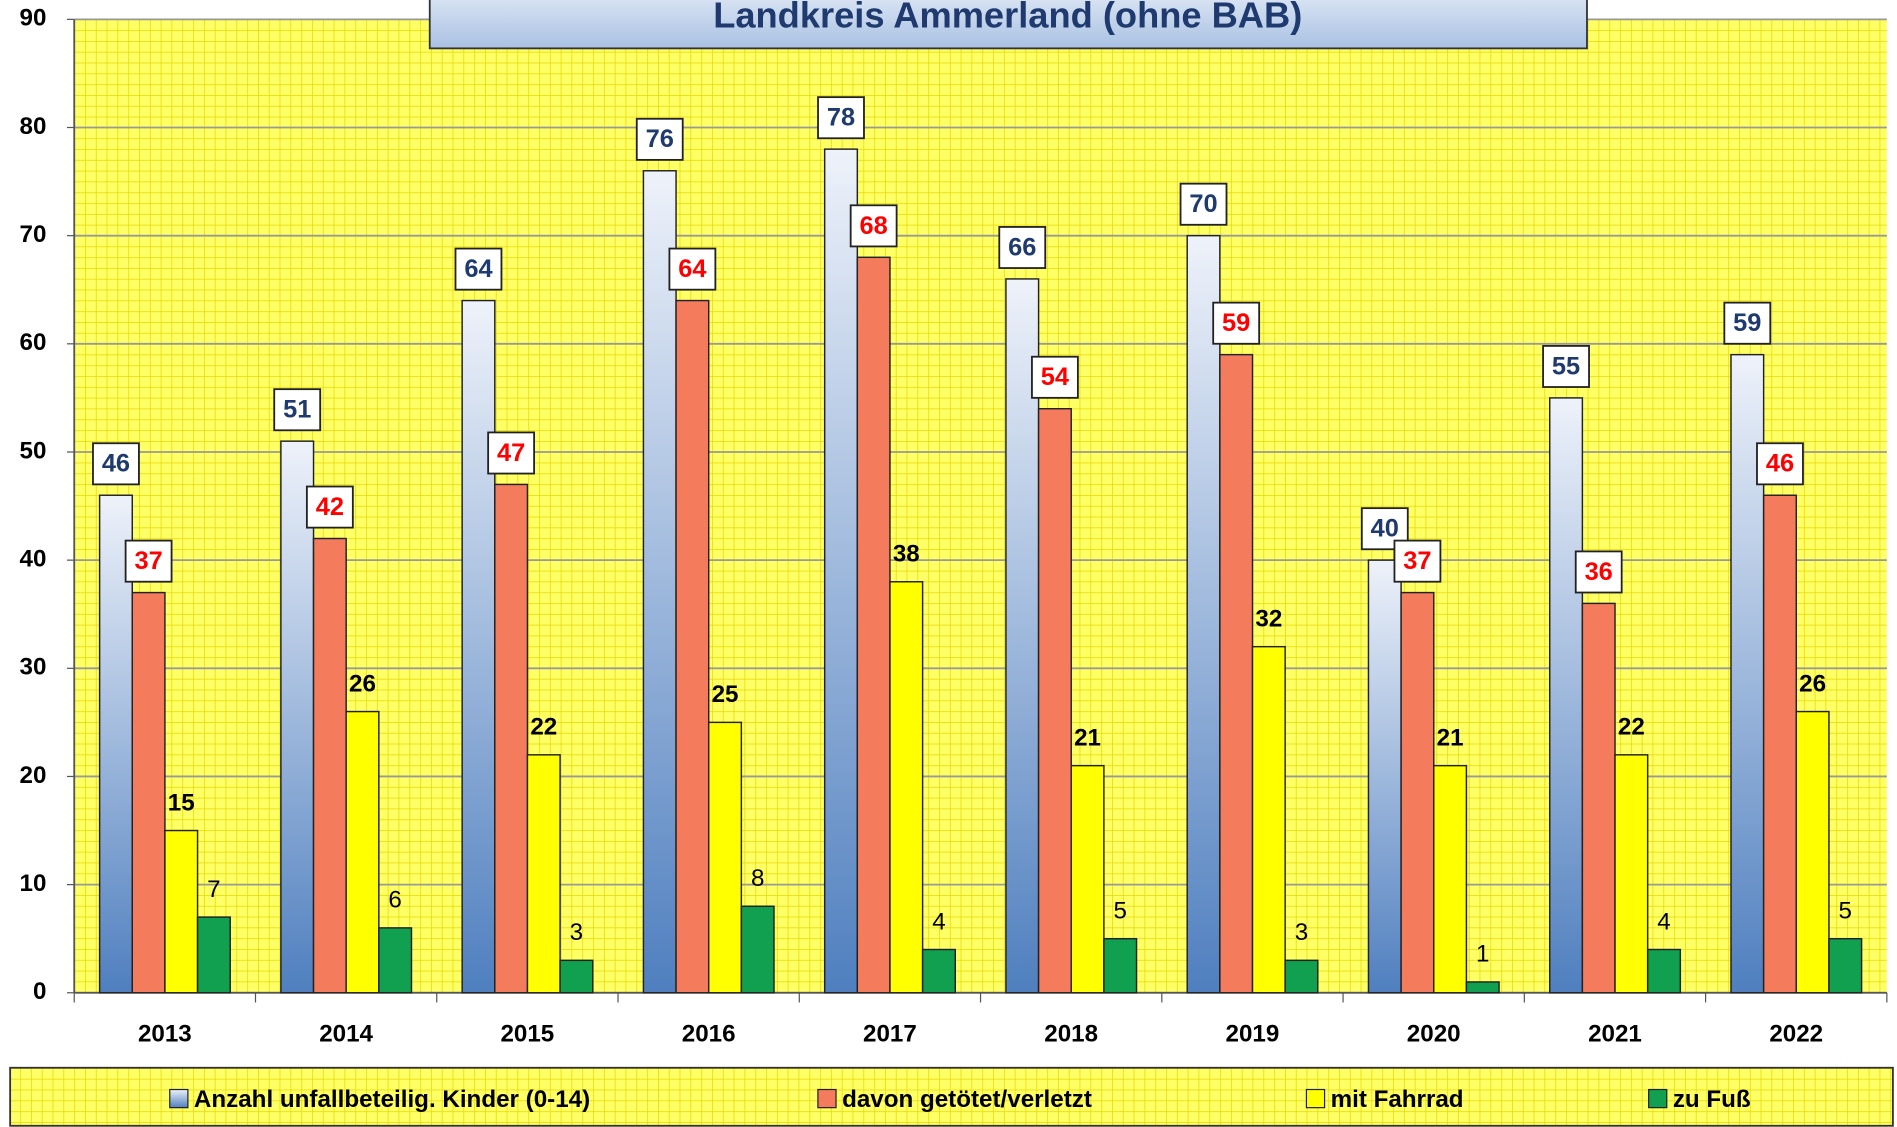  Describe the element at coordinates (841, 118) in the screenshot. I see `data-label: 78` at that location.